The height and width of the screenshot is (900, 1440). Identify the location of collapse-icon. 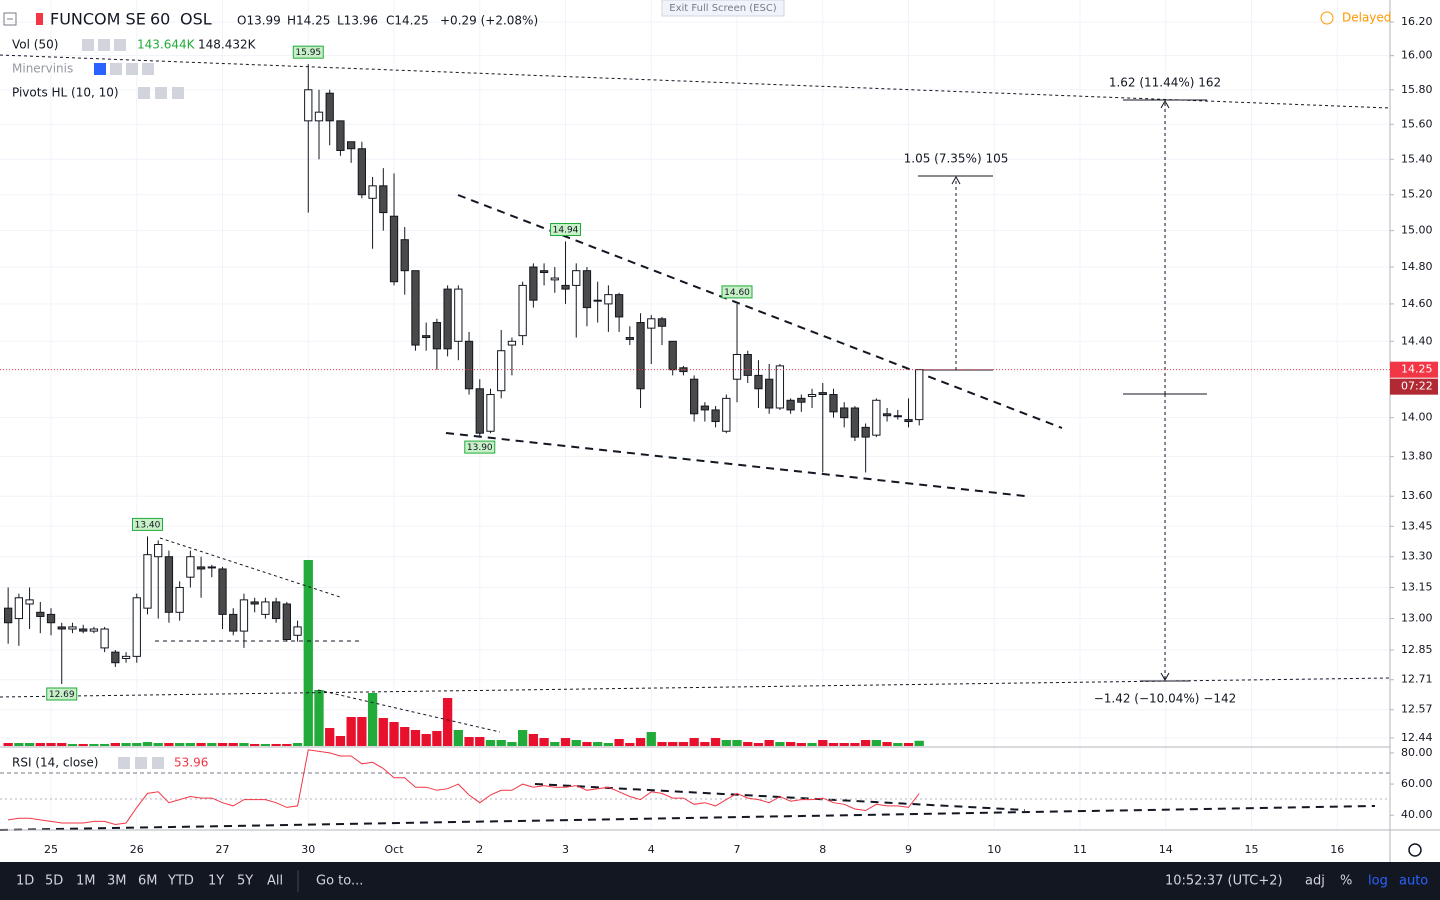
(10, 19).